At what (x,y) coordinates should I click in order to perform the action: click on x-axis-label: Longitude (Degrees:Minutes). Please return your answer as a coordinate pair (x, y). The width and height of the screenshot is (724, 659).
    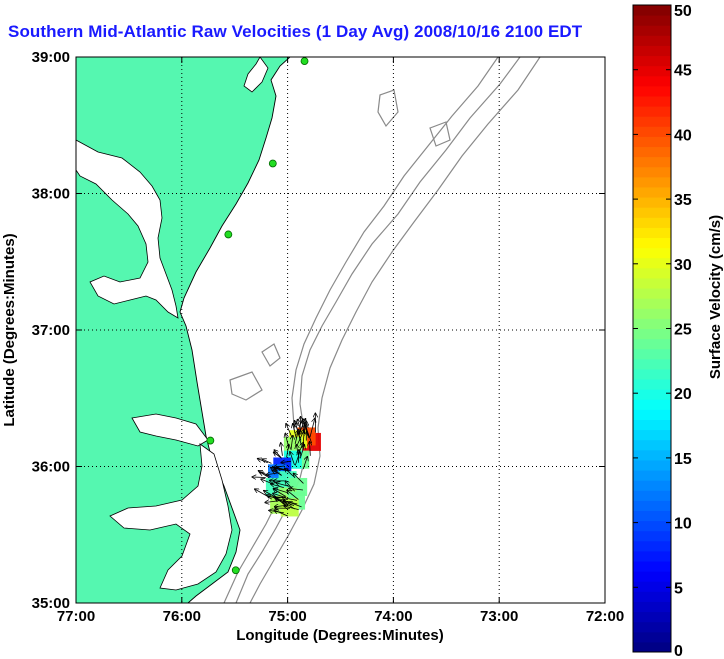
    Looking at the image, I should click on (340, 635).